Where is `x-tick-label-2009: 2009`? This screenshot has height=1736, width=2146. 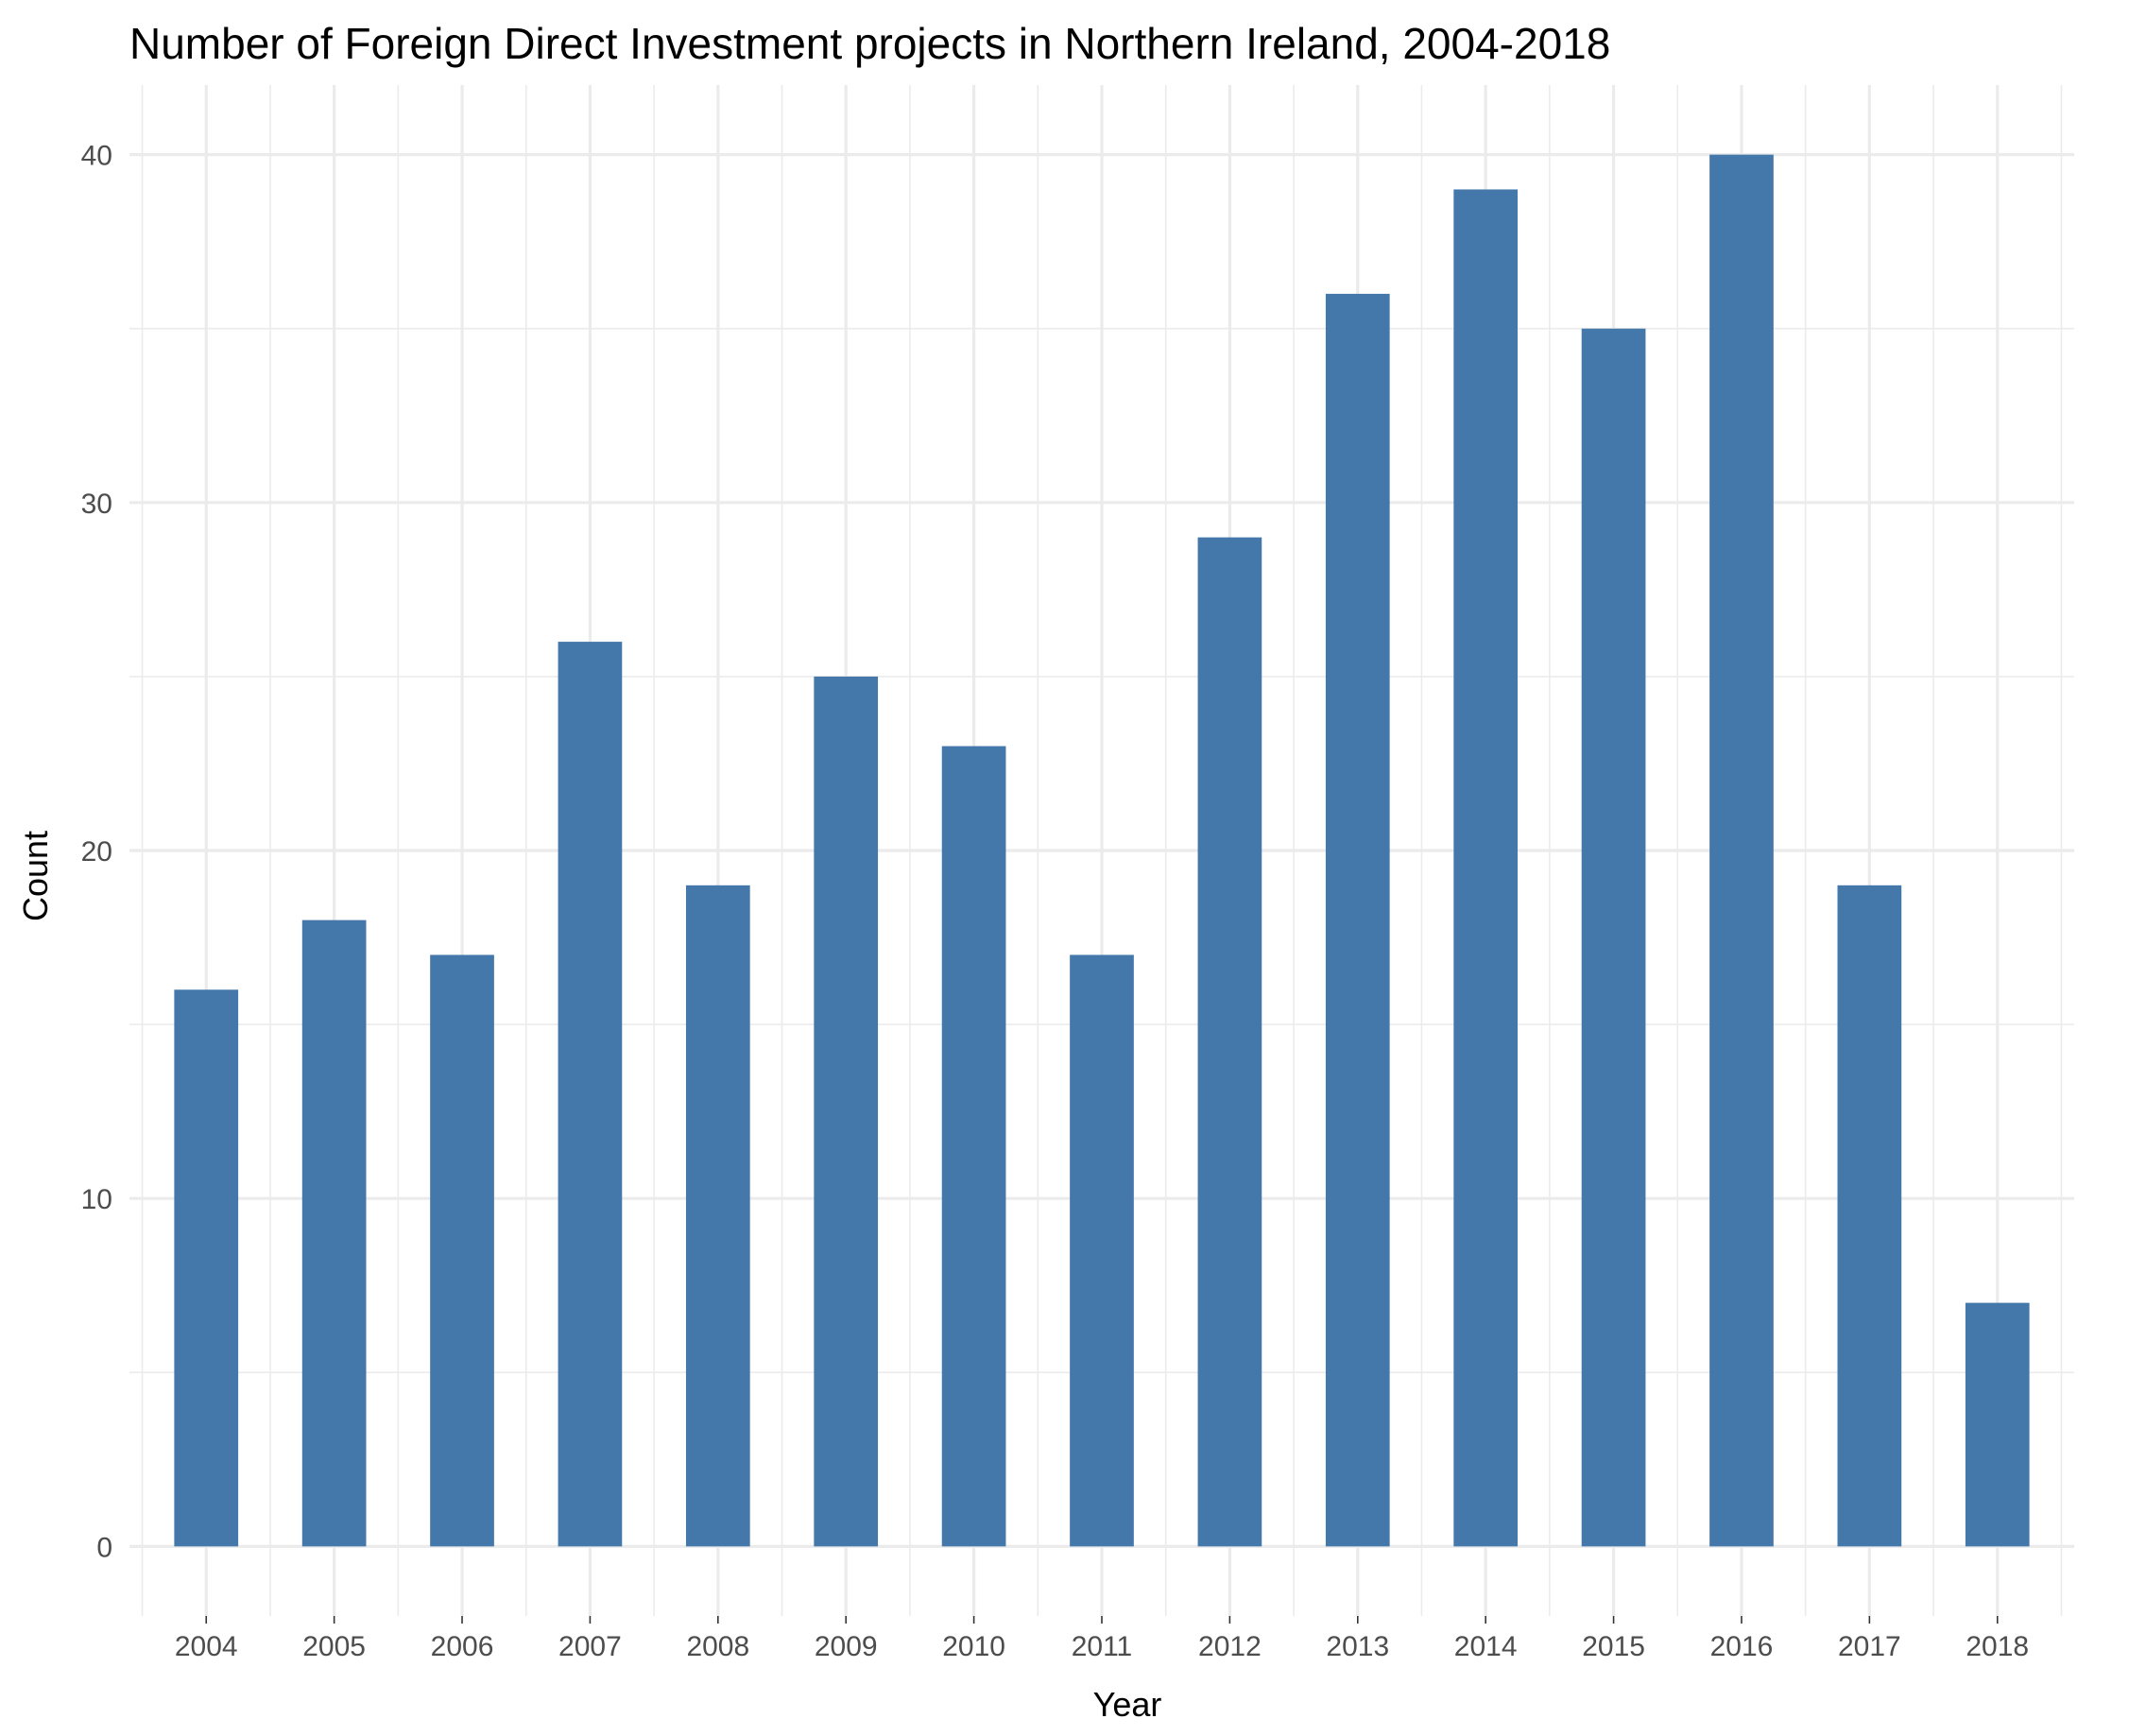 x-tick-label-2009: 2009 is located at coordinates (846, 1646).